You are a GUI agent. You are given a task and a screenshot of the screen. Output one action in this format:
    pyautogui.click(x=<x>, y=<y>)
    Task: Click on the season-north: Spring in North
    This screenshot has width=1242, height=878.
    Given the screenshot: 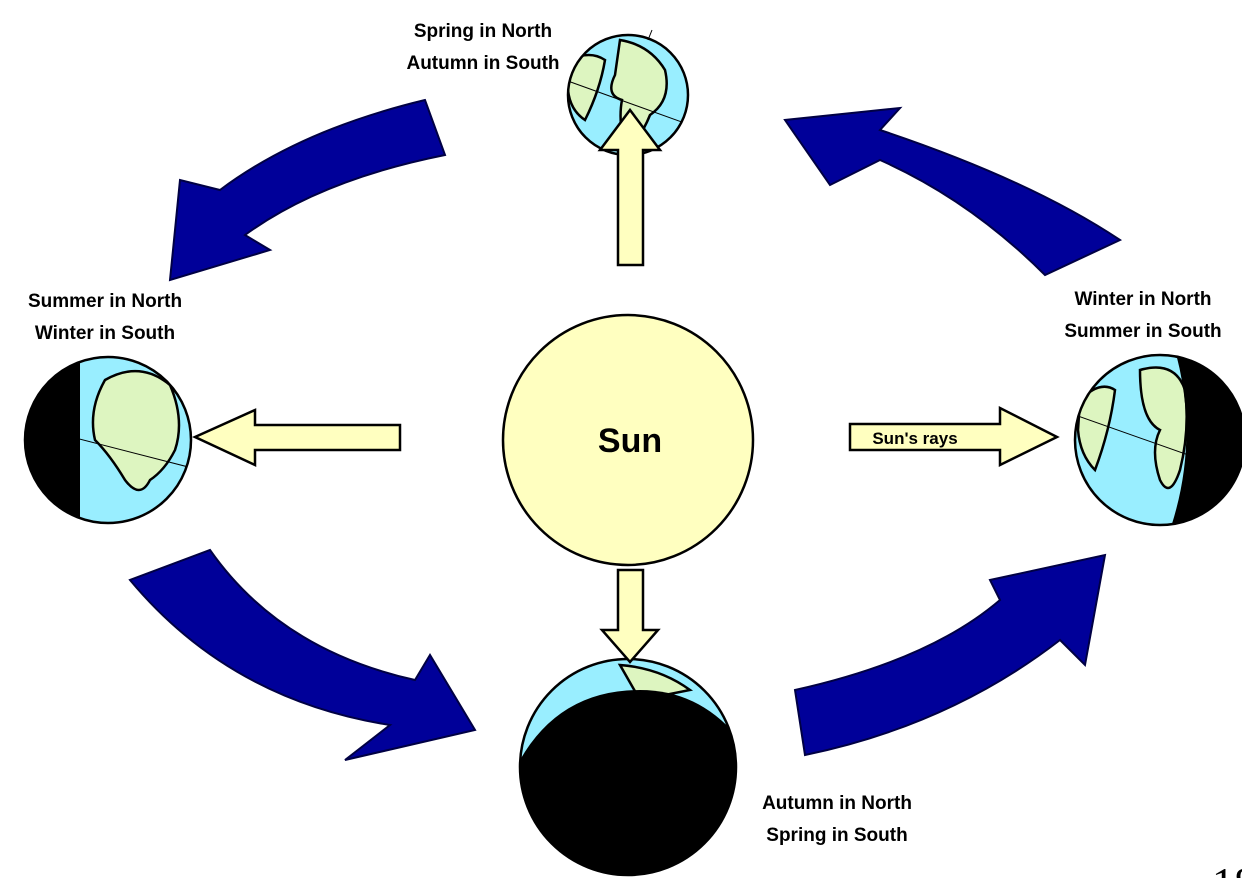 What is the action you would take?
    pyautogui.click(x=483, y=31)
    